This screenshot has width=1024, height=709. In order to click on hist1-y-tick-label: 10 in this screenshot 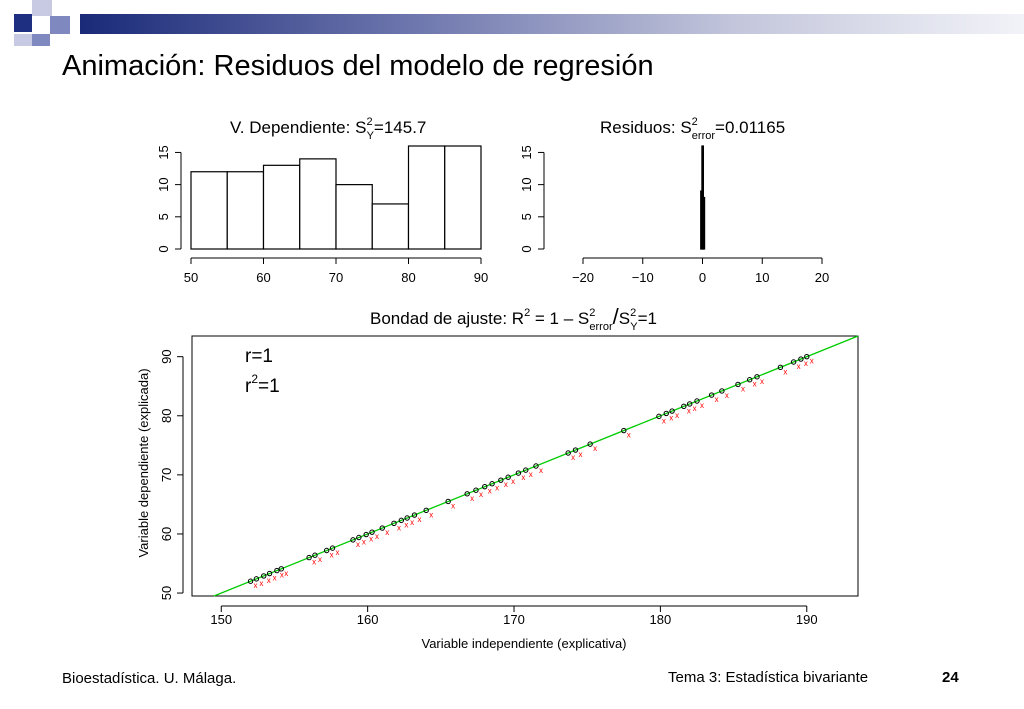, I will do `click(163, 184)`.